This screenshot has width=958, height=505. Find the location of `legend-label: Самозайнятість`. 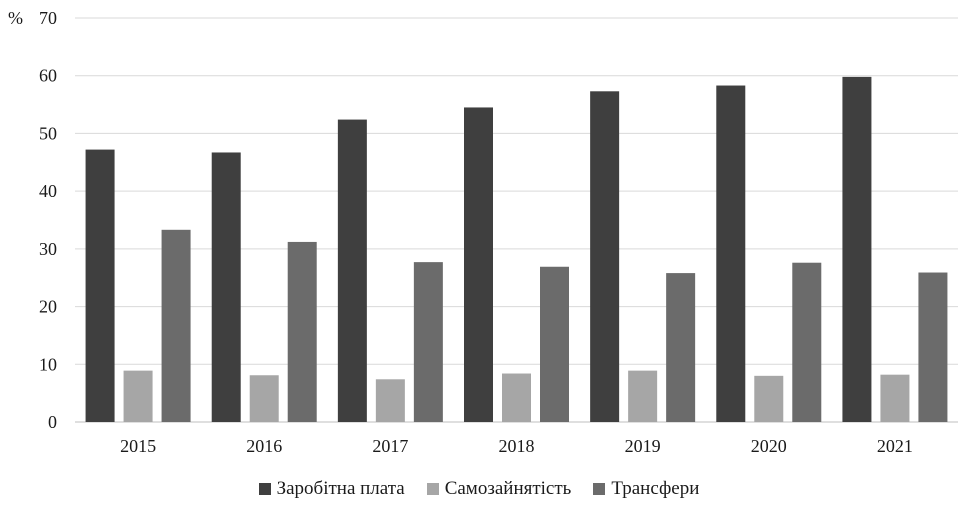

legend-label: Самозайнятість is located at coordinates (508, 488).